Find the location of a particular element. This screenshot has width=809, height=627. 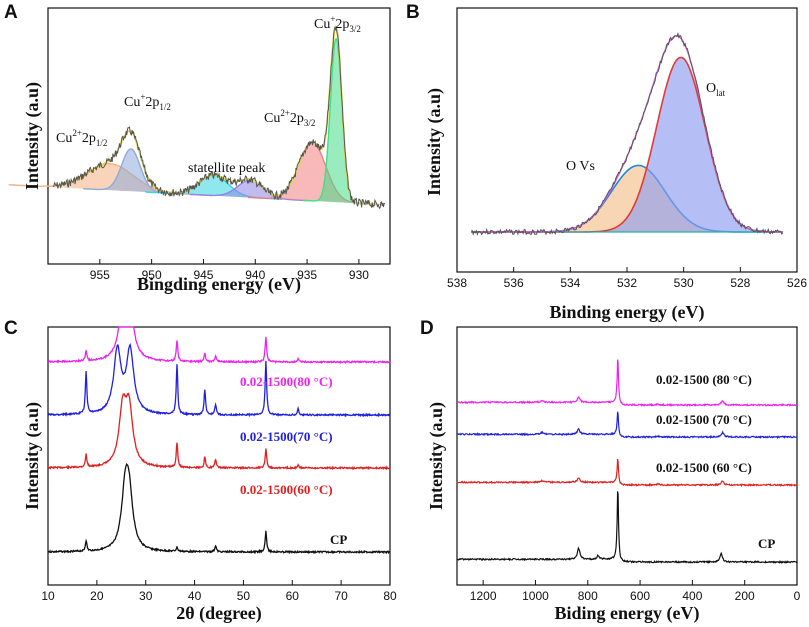

panel-c-tick-label: 80 is located at coordinates (390, 596).